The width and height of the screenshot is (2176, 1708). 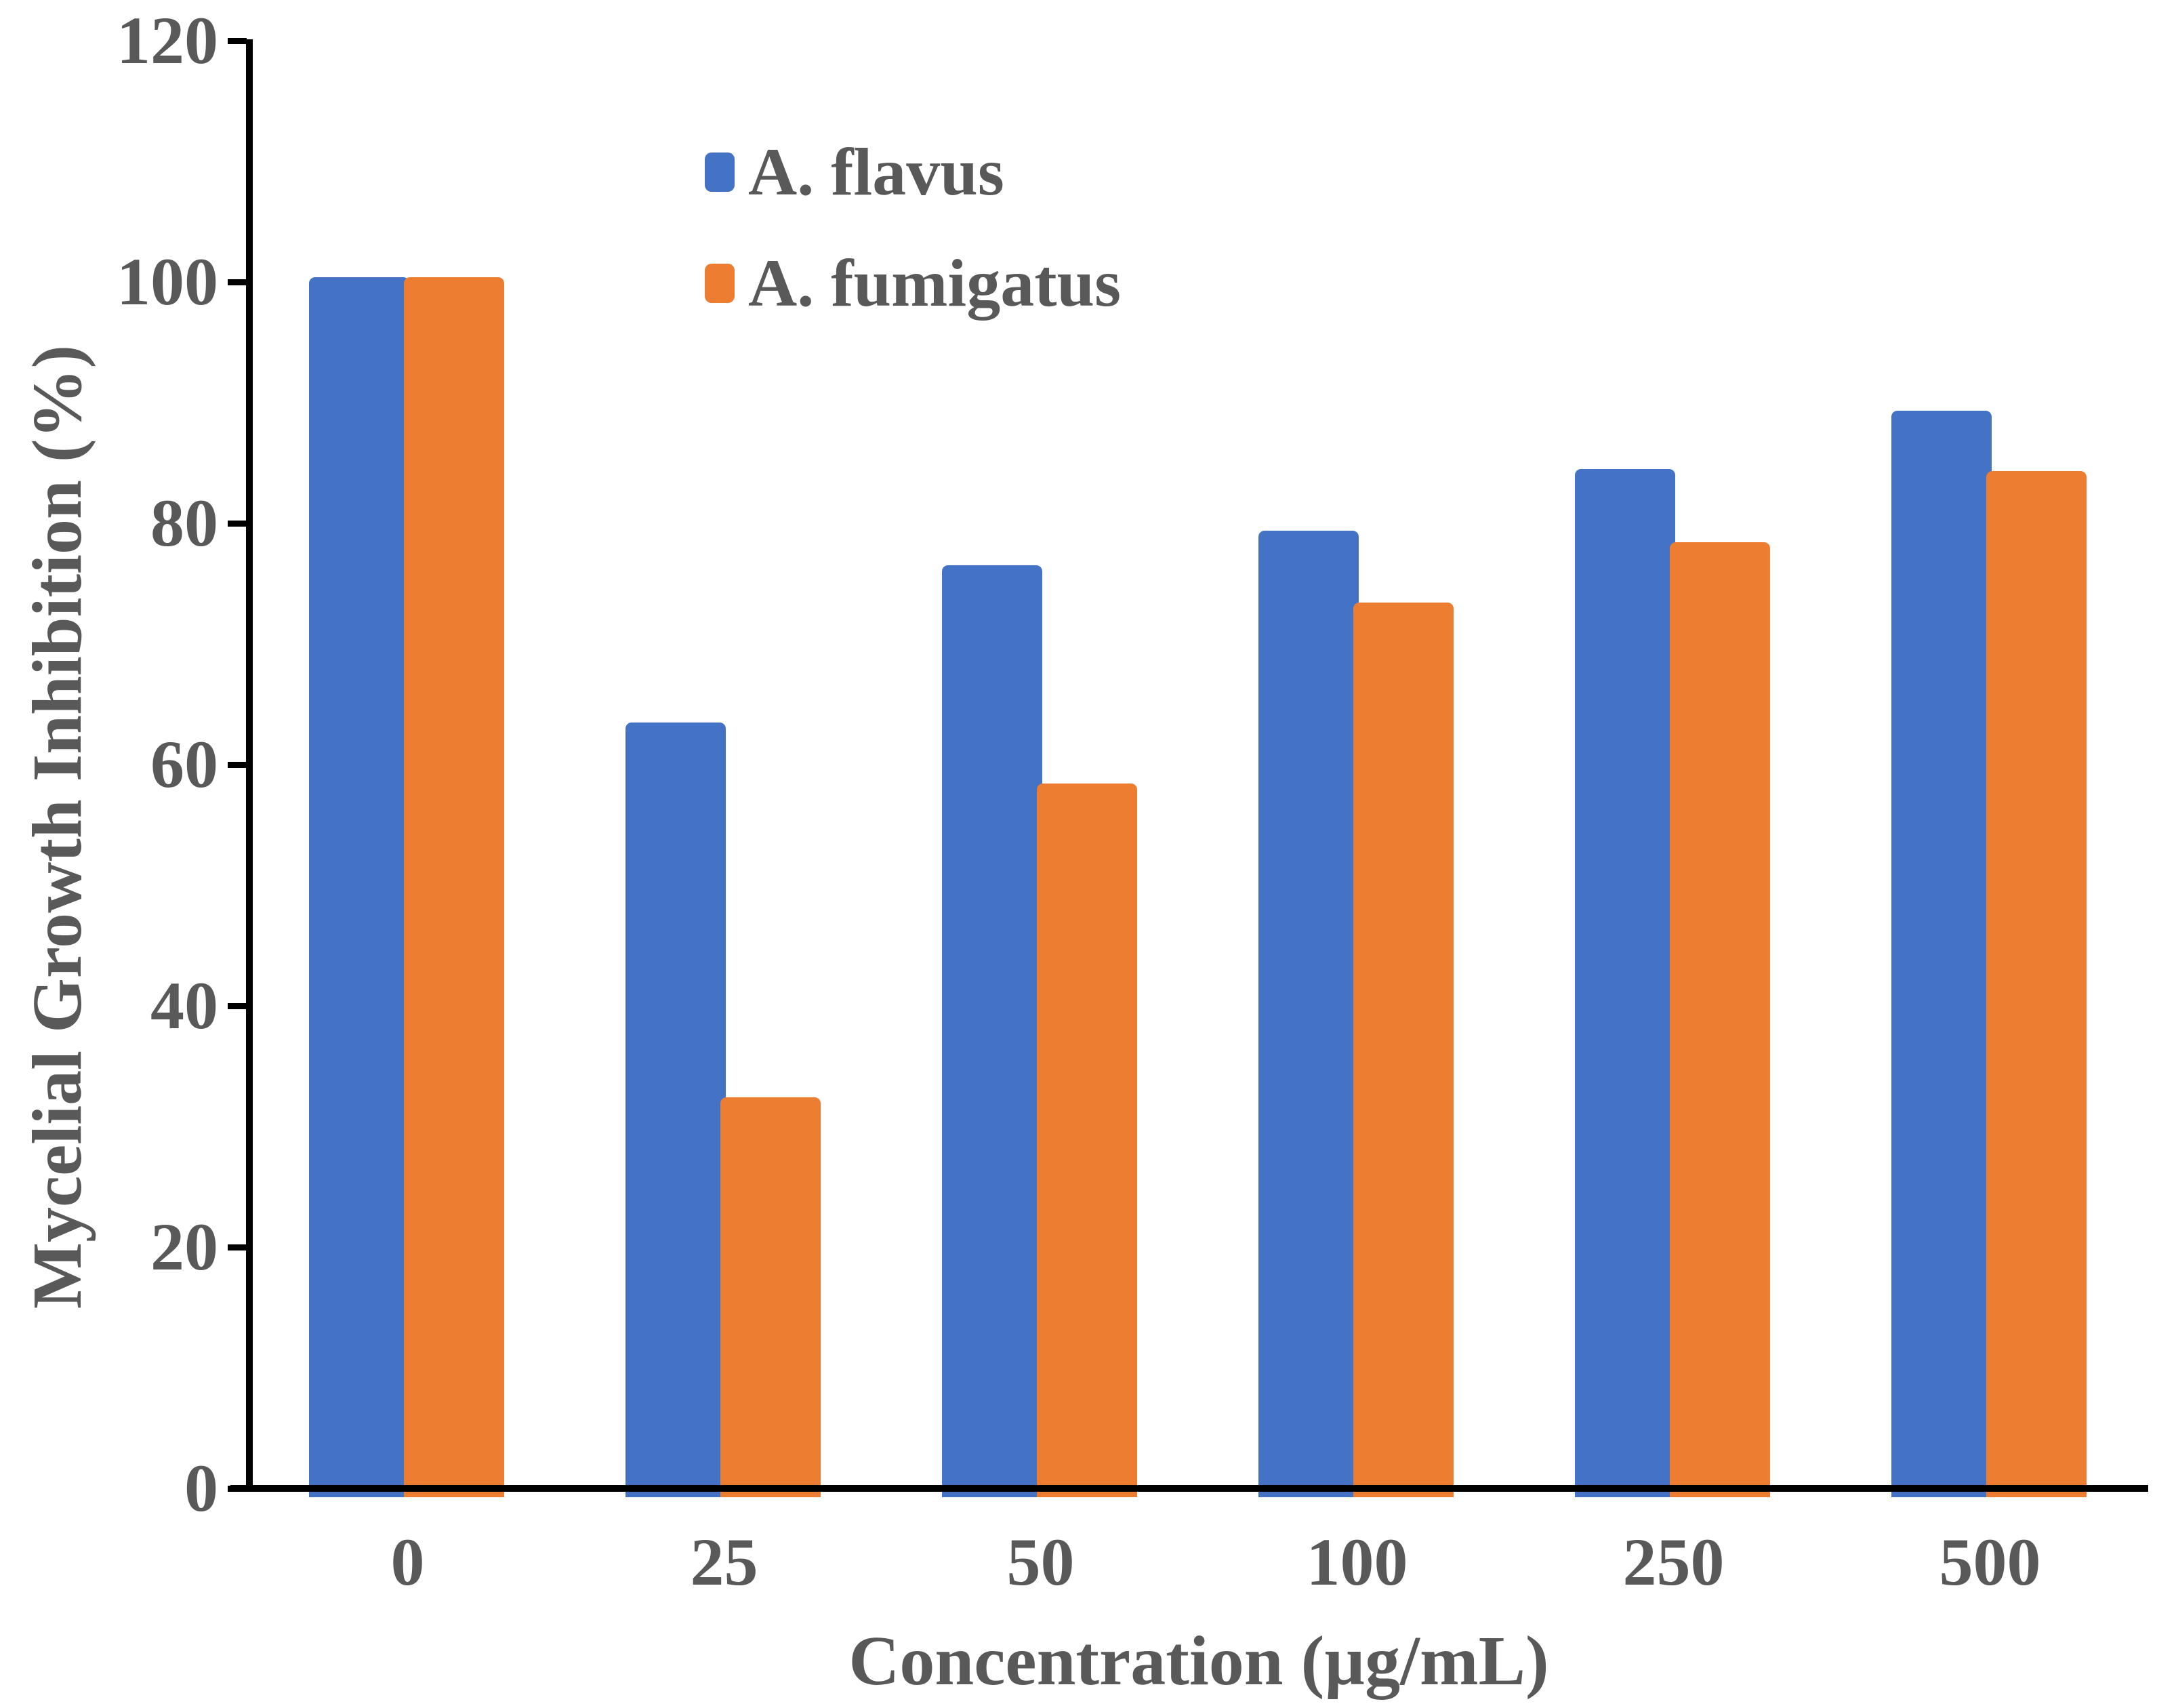 I want to click on y-axis-title: Mycelial Growth Inhibition (%), so click(x=57, y=826).